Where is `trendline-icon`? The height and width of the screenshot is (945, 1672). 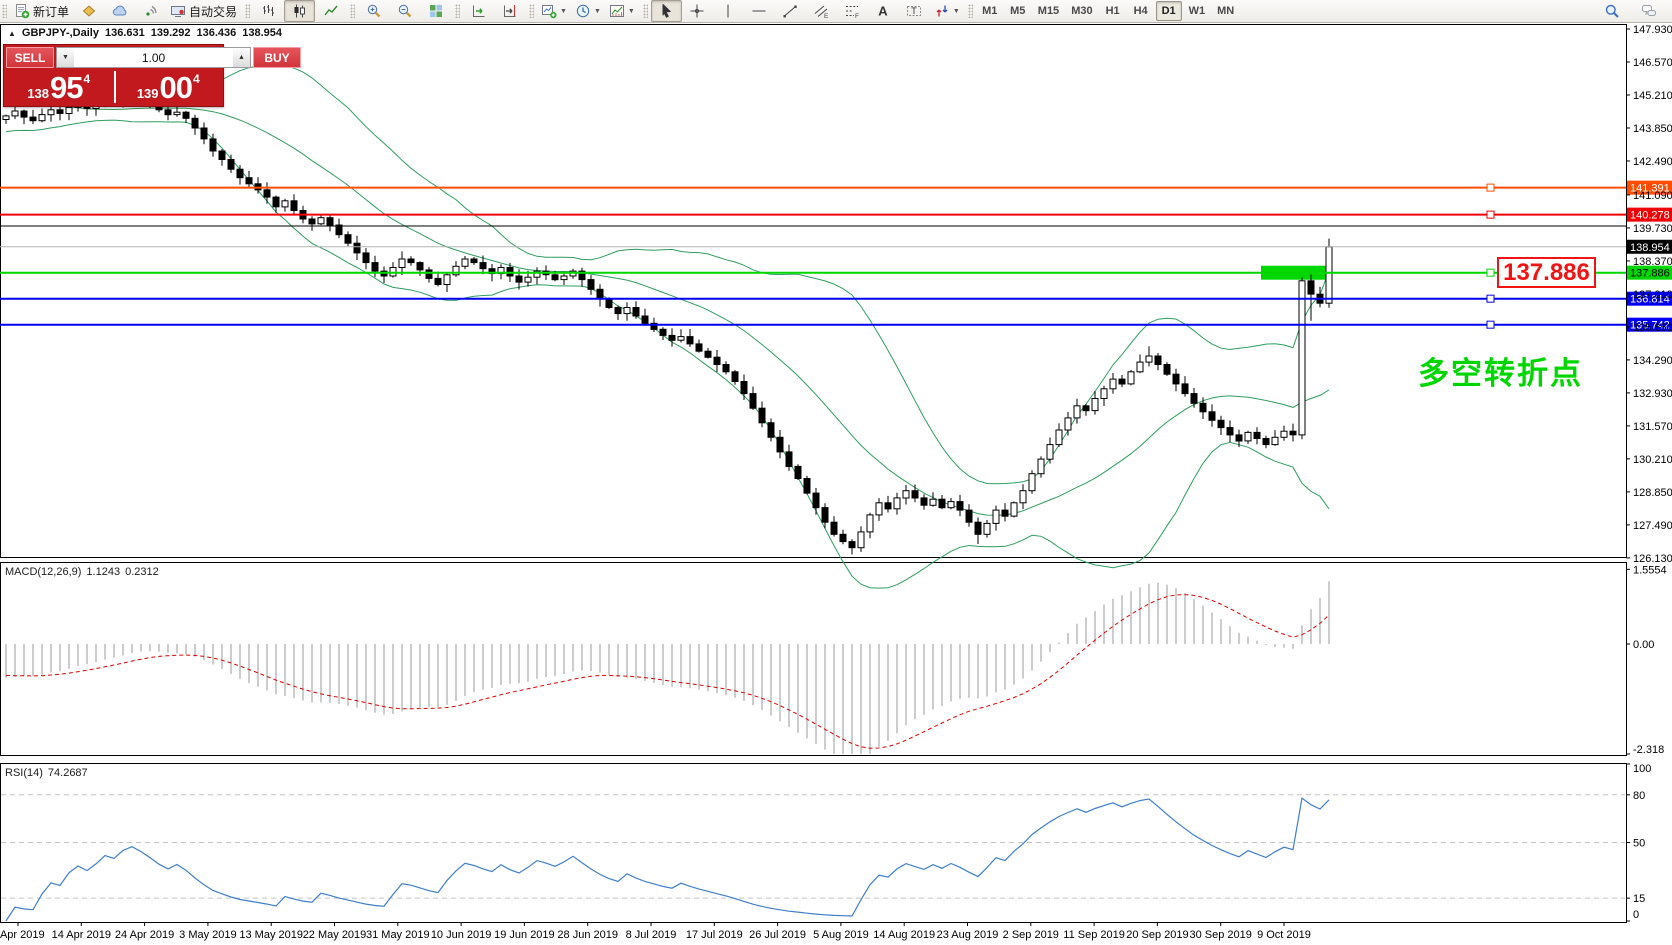 trendline-icon is located at coordinates (790, 11).